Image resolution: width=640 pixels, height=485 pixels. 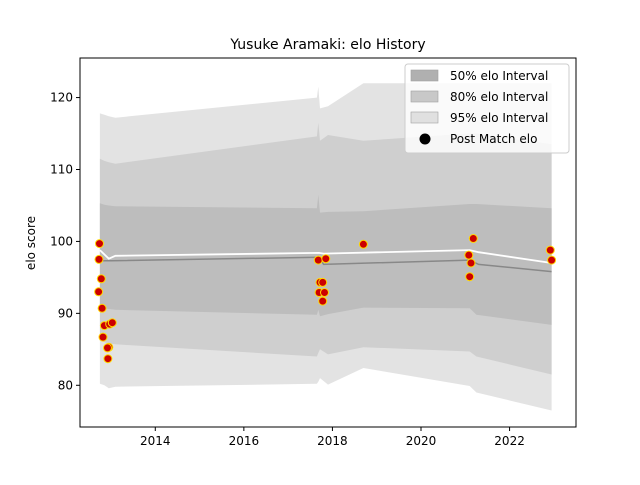 I want to click on x-tick-label: 2020, so click(x=421, y=441).